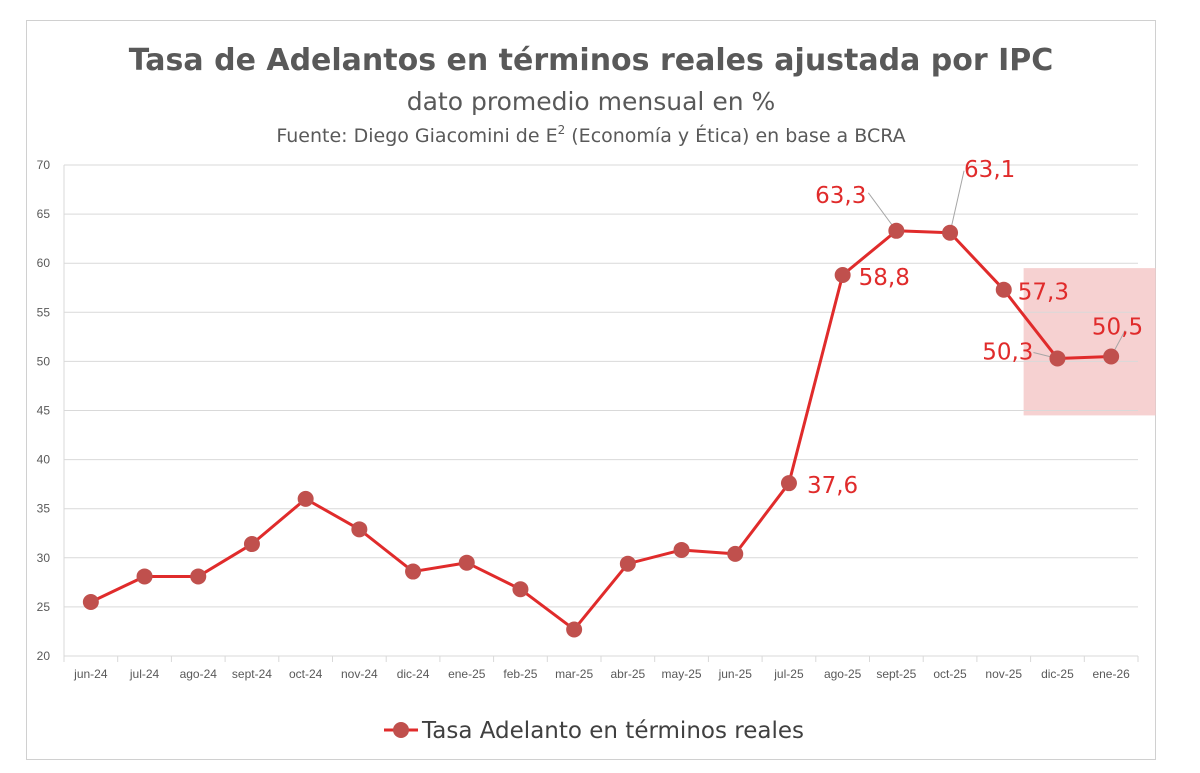 Image resolution: width=1200 pixels, height=773 pixels. Describe the element at coordinates (44, 509) in the screenshot. I see `y-tick-label: 35` at that location.